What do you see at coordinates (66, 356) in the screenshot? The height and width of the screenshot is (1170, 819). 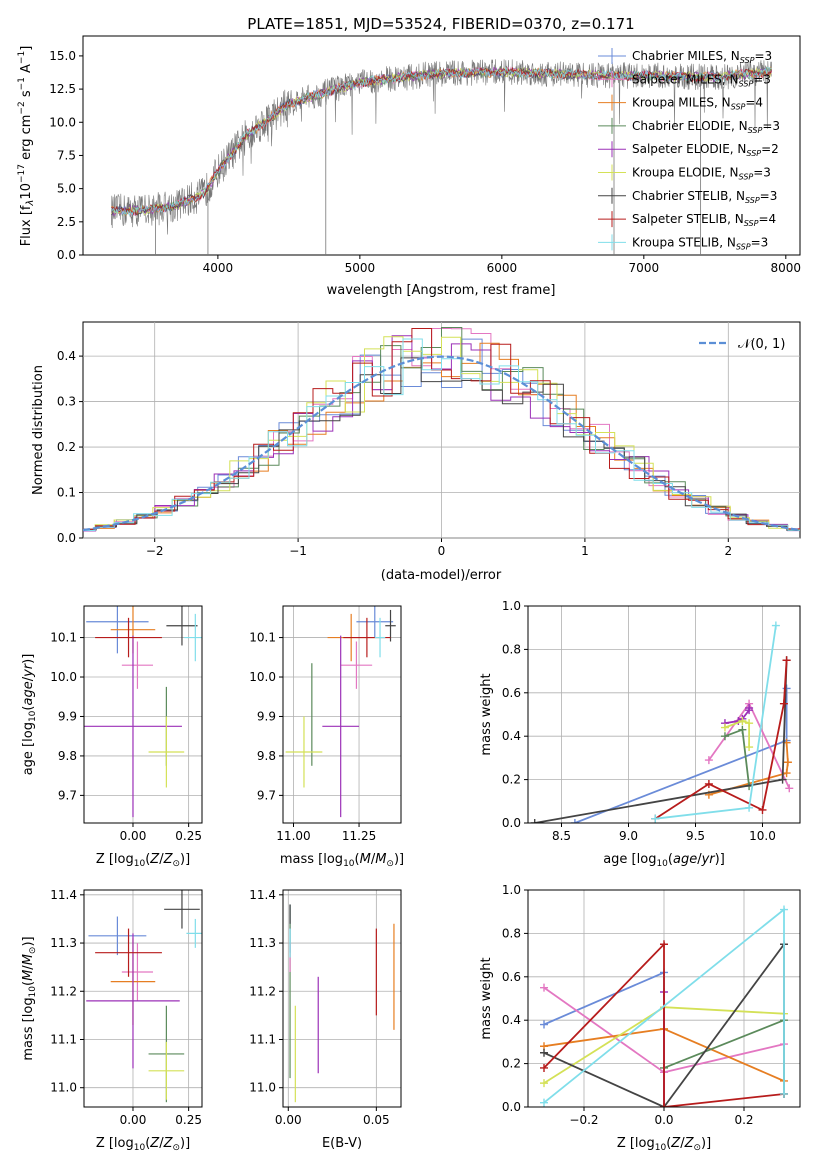 I see `residual-ytick-label: 0.4` at bounding box center [66, 356].